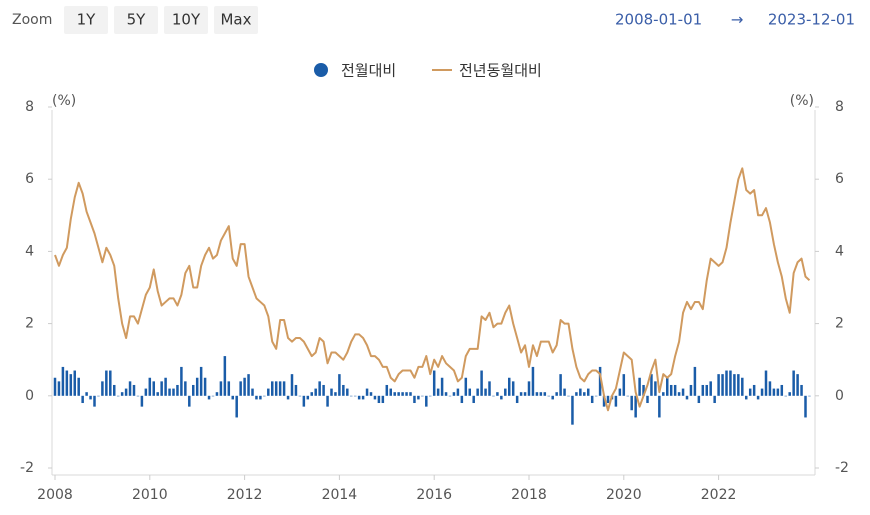  I want to click on x-tick-label: 2020, so click(624, 495).